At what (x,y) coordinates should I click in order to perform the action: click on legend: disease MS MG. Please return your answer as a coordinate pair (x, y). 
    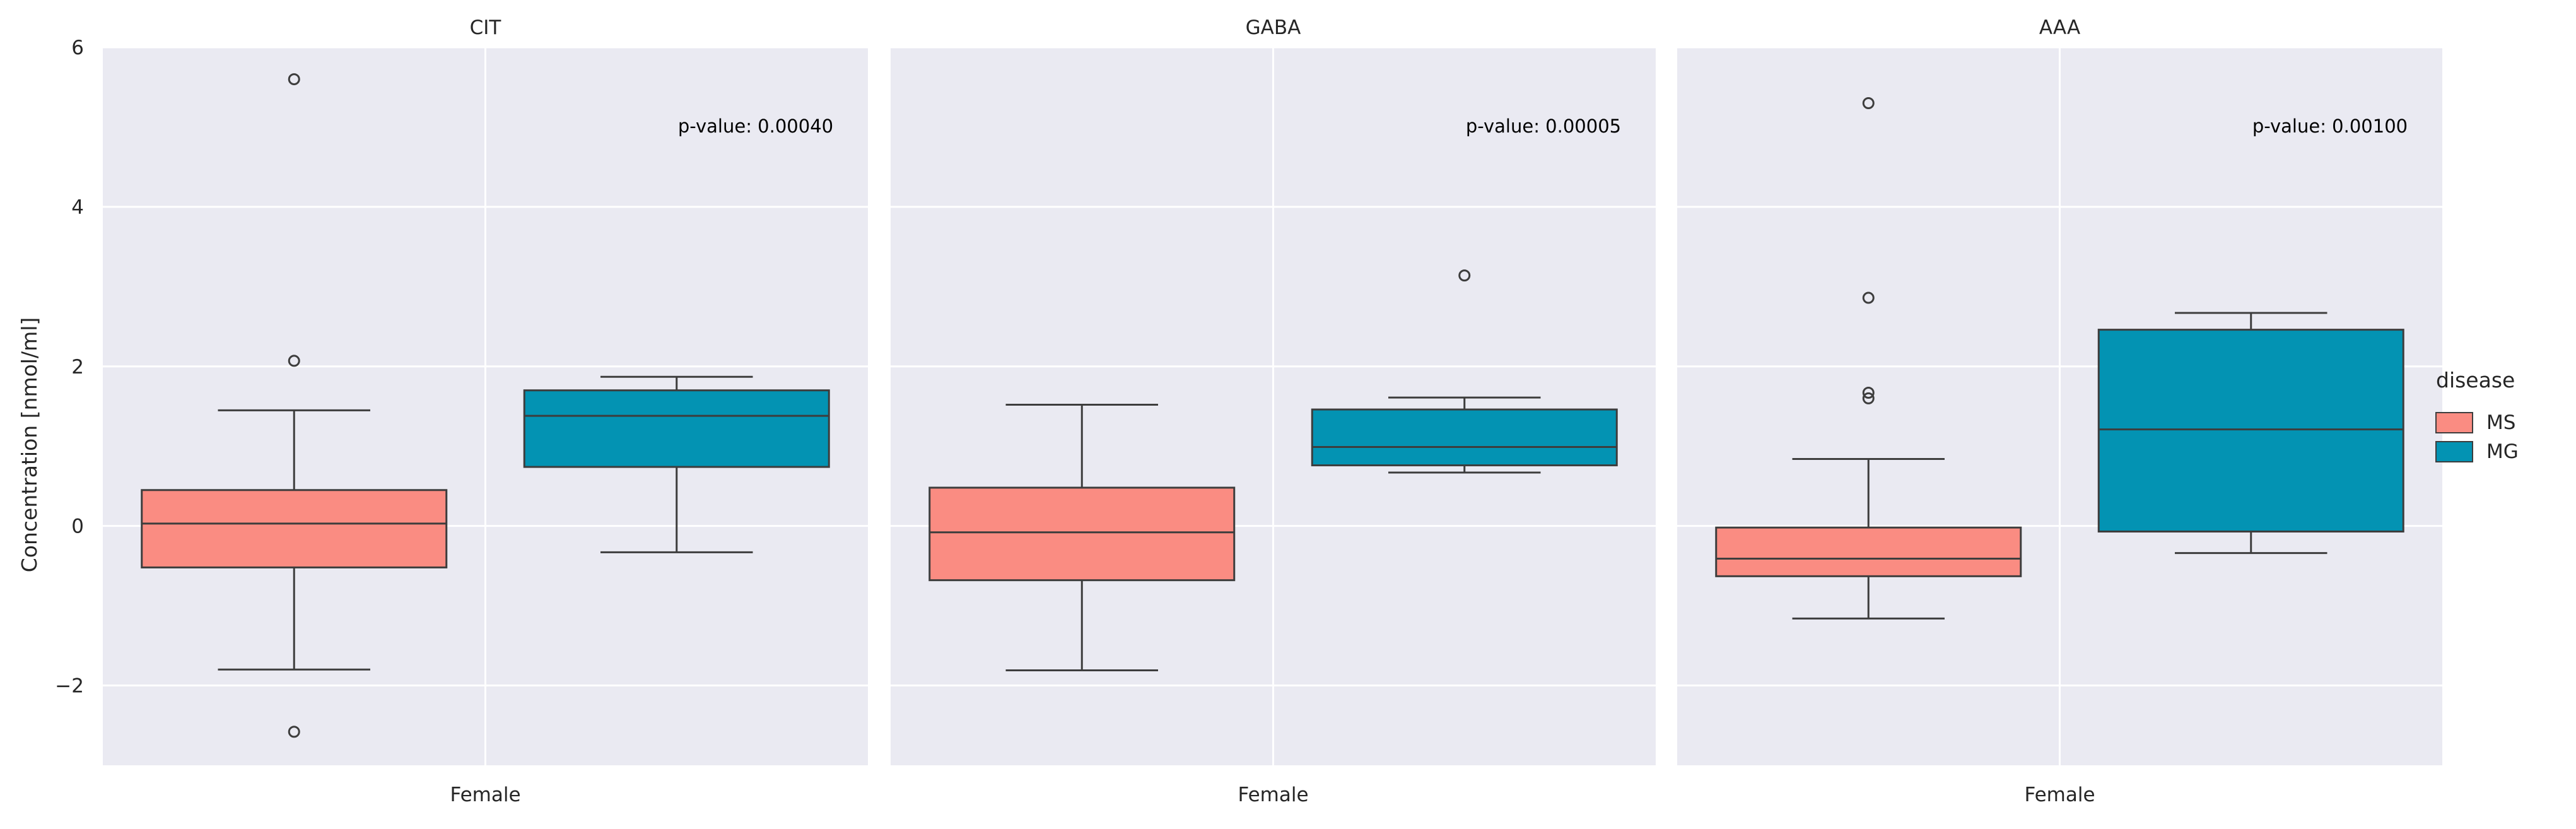
    Looking at the image, I should click on (2477, 415).